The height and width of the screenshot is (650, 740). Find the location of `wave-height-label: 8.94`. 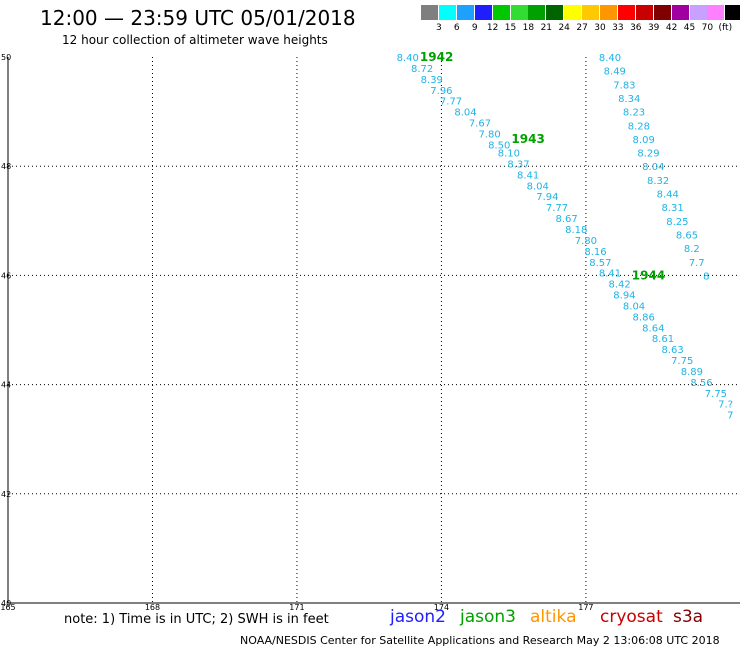

wave-height-label: 8.94 is located at coordinates (624, 296).